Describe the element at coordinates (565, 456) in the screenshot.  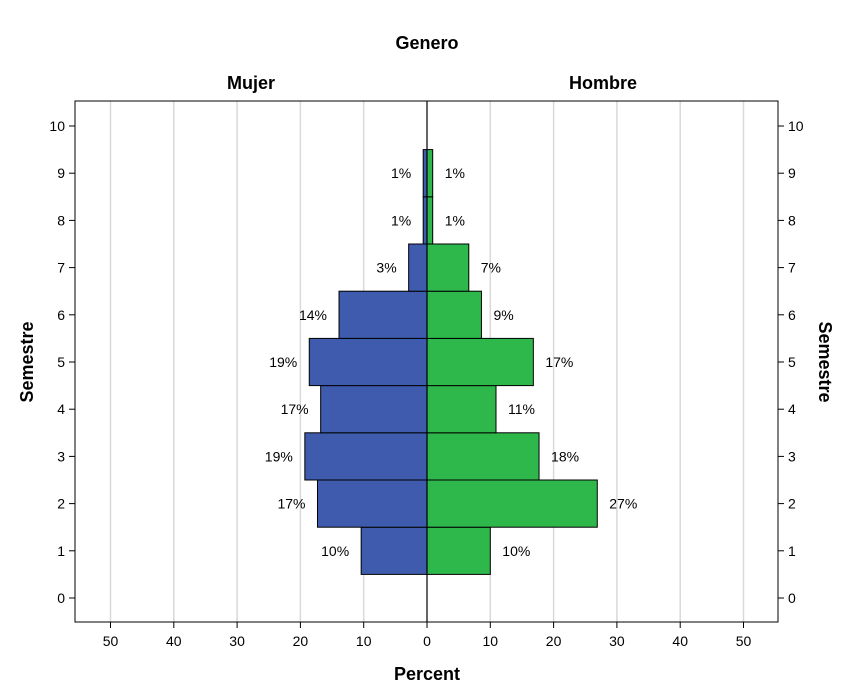
I see `data-label-hombre: 18%` at that location.